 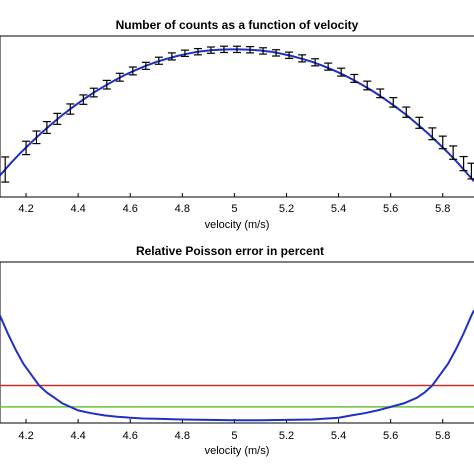 What do you see at coordinates (230, 251) in the screenshot?
I see `poisson-chart-title: Relative Poisson error in percent` at bounding box center [230, 251].